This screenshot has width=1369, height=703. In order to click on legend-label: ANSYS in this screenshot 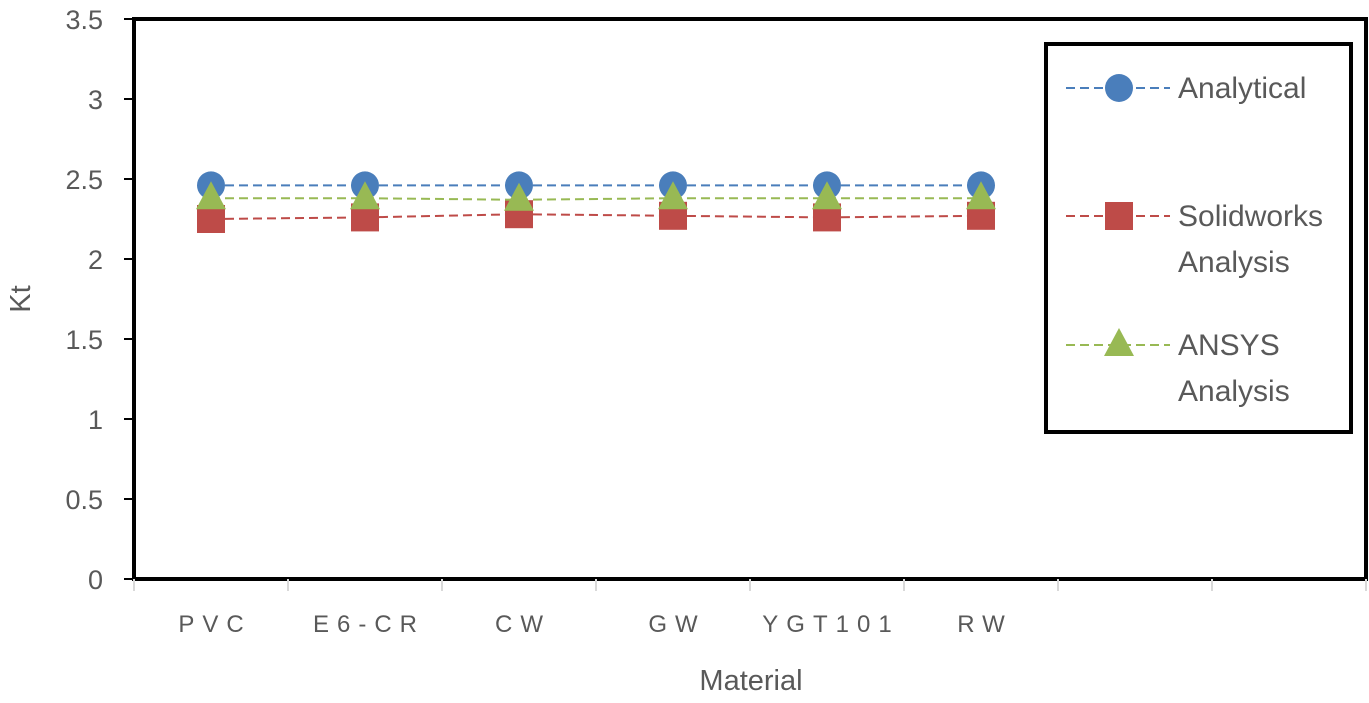, I will do `click(1229, 345)`.